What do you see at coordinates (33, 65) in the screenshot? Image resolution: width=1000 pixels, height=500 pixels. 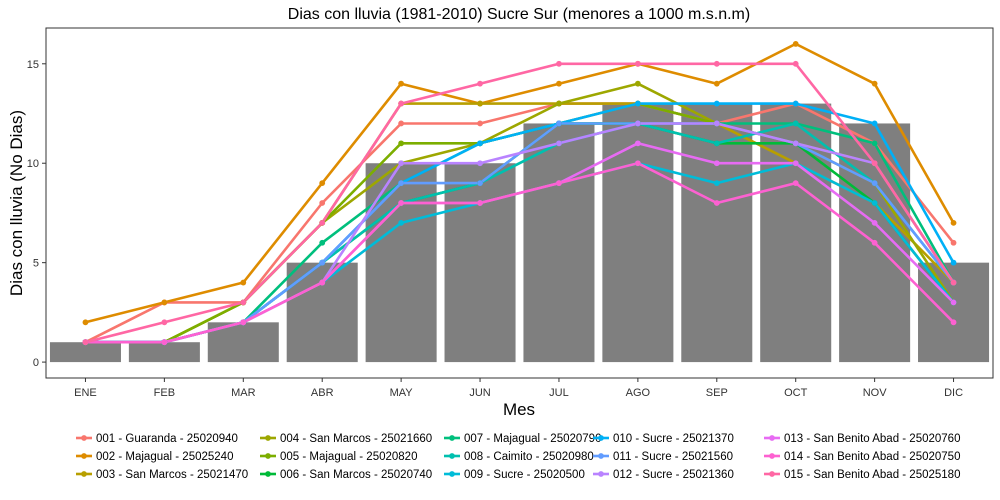 I see `y-tick-label: 15` at bounding box center [33, 65].